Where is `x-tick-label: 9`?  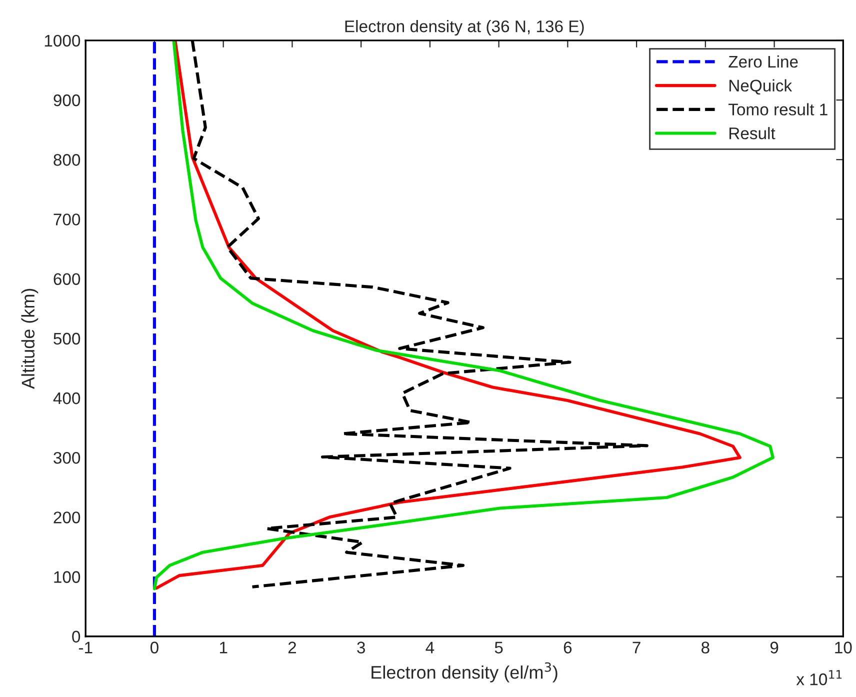 x-tick-label: 9 is located at coordinates (774, 648).